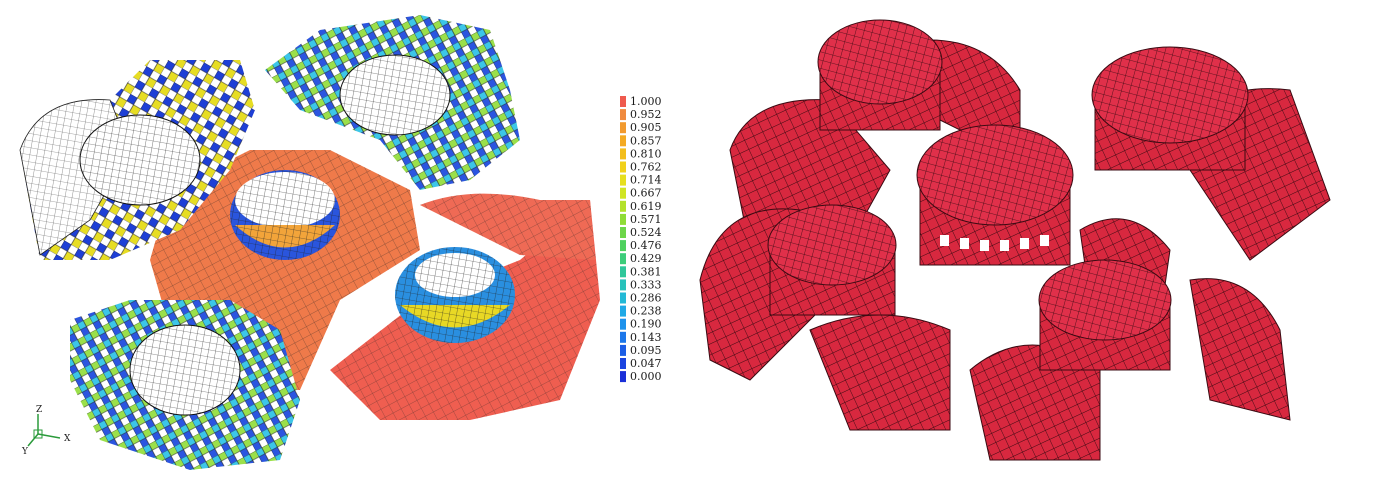 The image size is (1379, 494). Describe the element at coordinates (646, 114) in the screenshot. I see `legend-value: 0.952` at that location.